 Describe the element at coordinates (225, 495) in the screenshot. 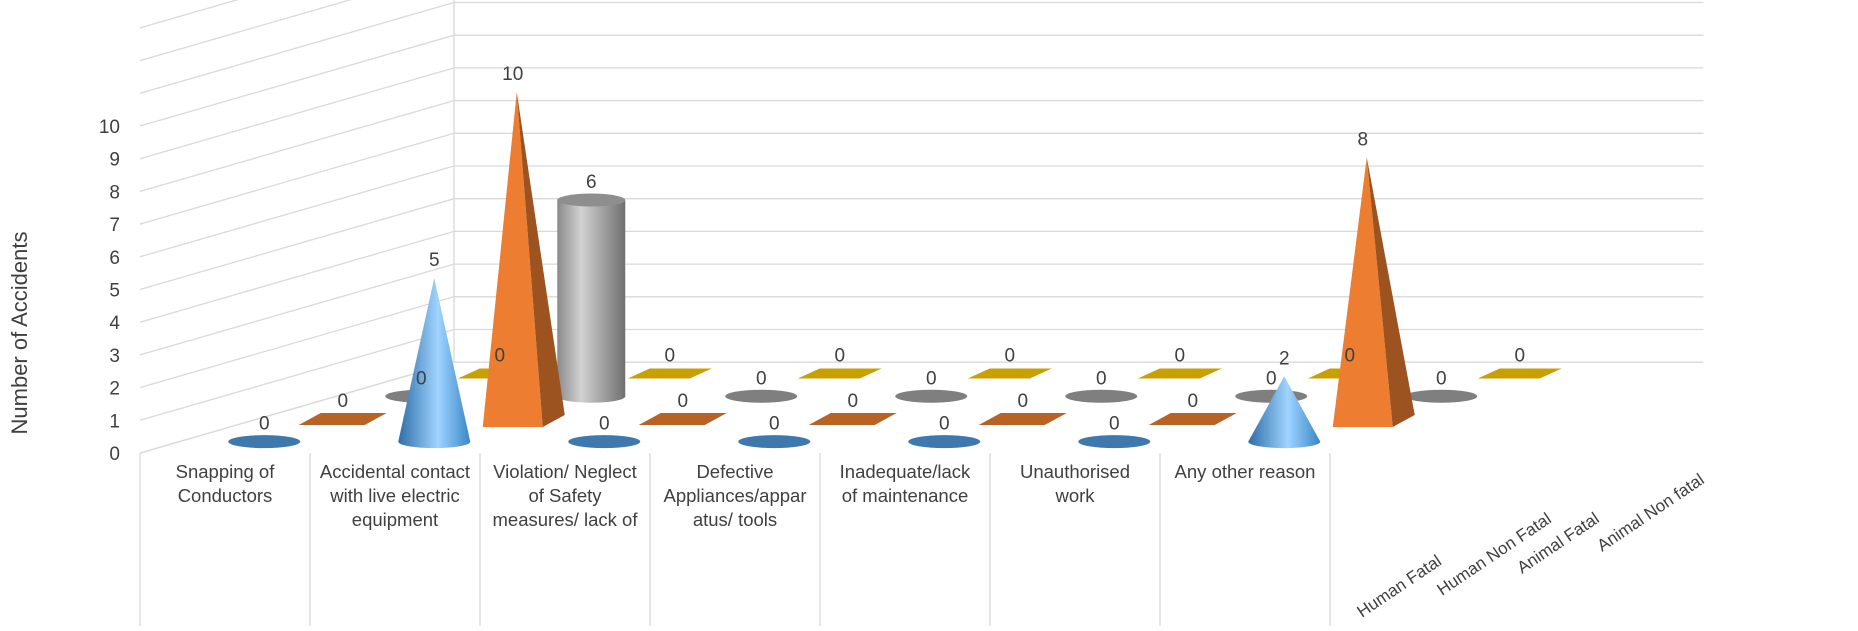

I see `category-label: Conductors` at that location.